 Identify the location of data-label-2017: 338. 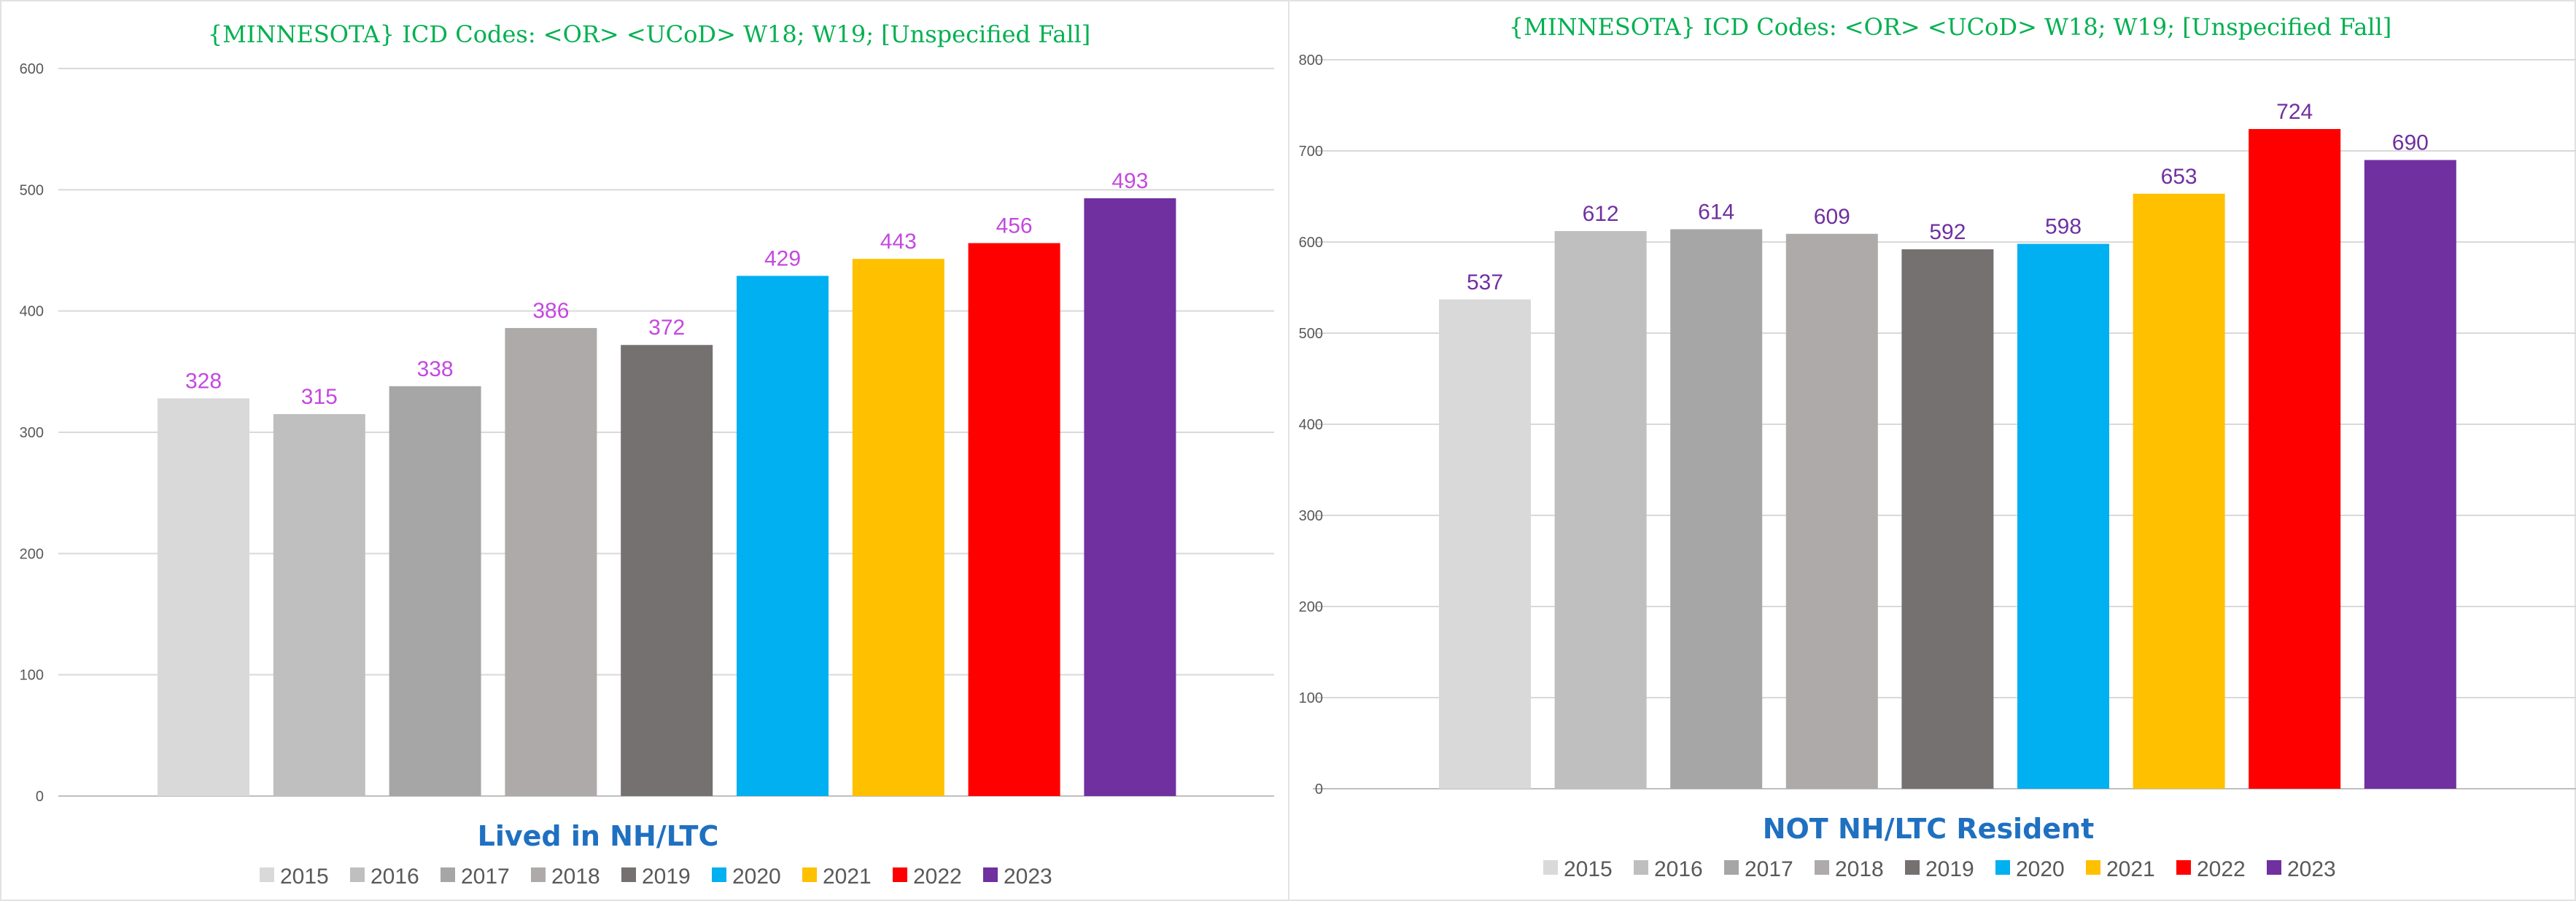
(436, 369).